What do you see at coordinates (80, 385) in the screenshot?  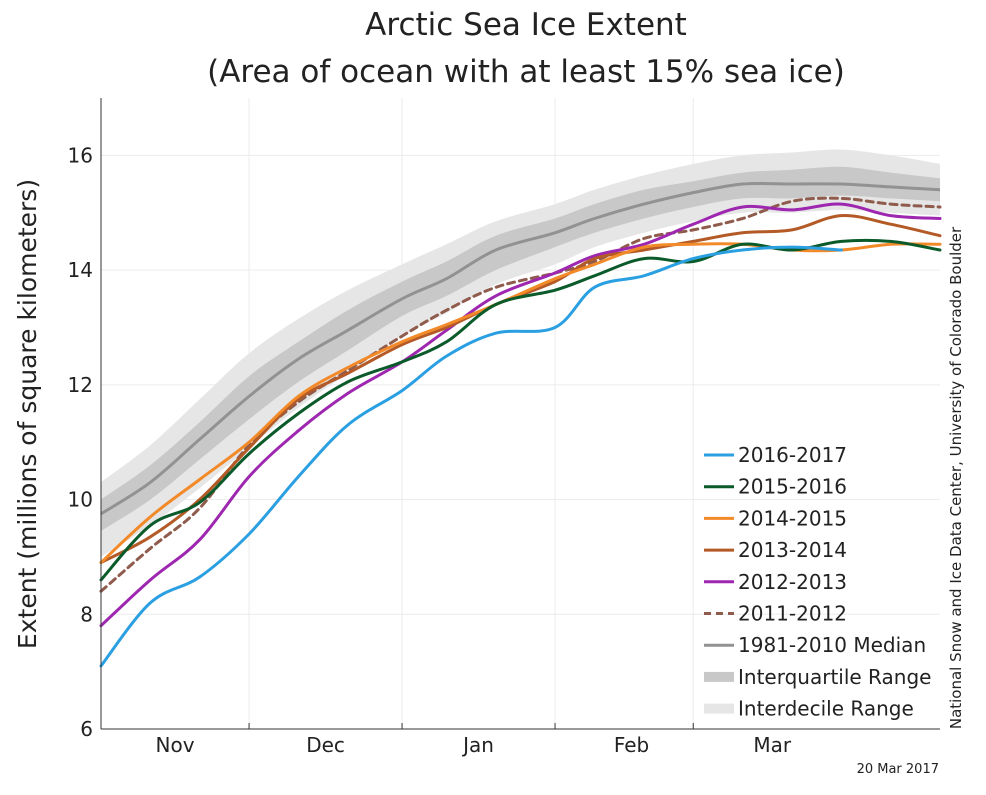 I see `y-tick-label: 12` at bounding box center [80, 385].